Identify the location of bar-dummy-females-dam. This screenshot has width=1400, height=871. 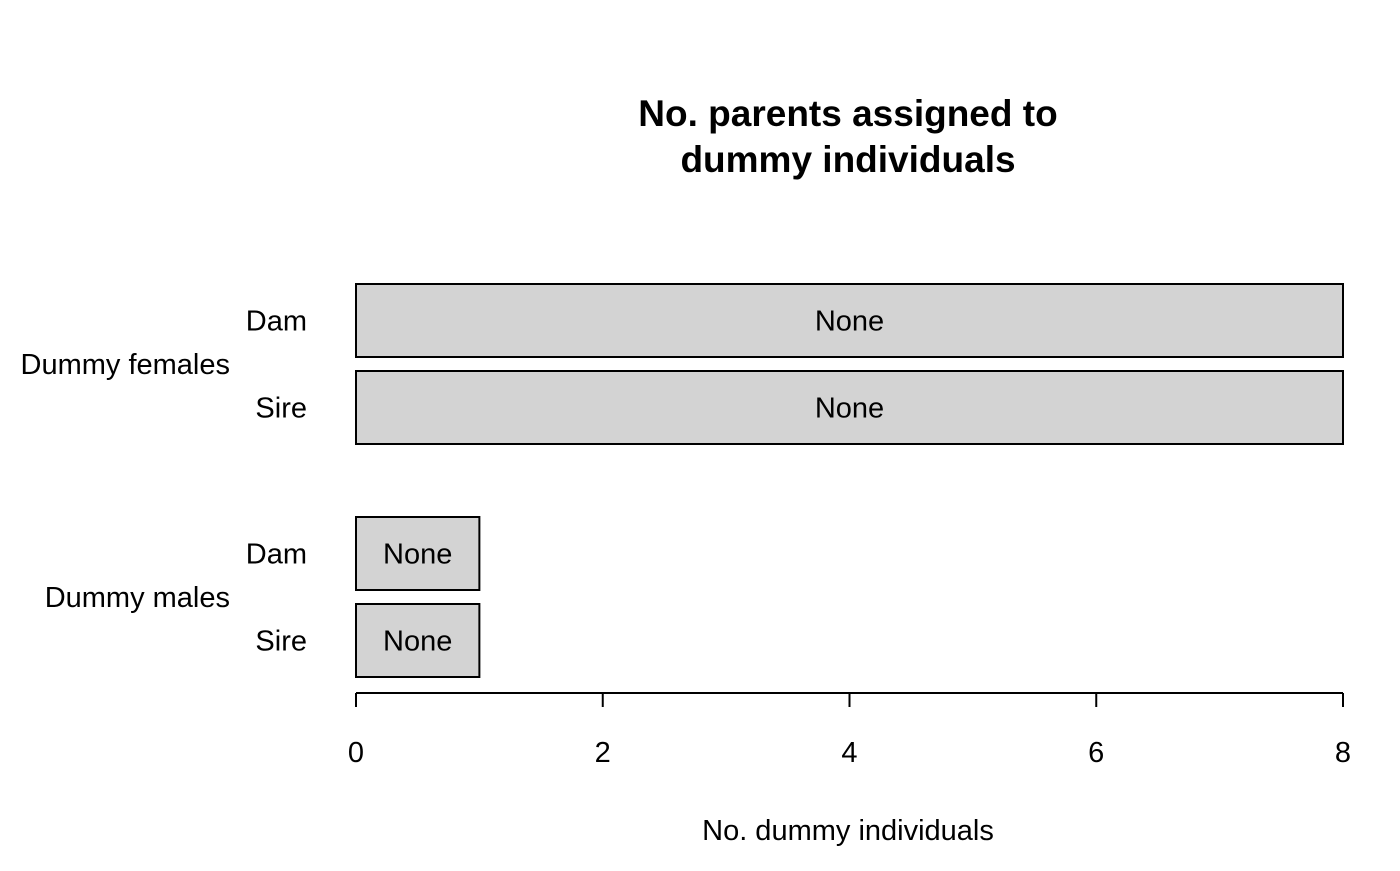
(849, 320).